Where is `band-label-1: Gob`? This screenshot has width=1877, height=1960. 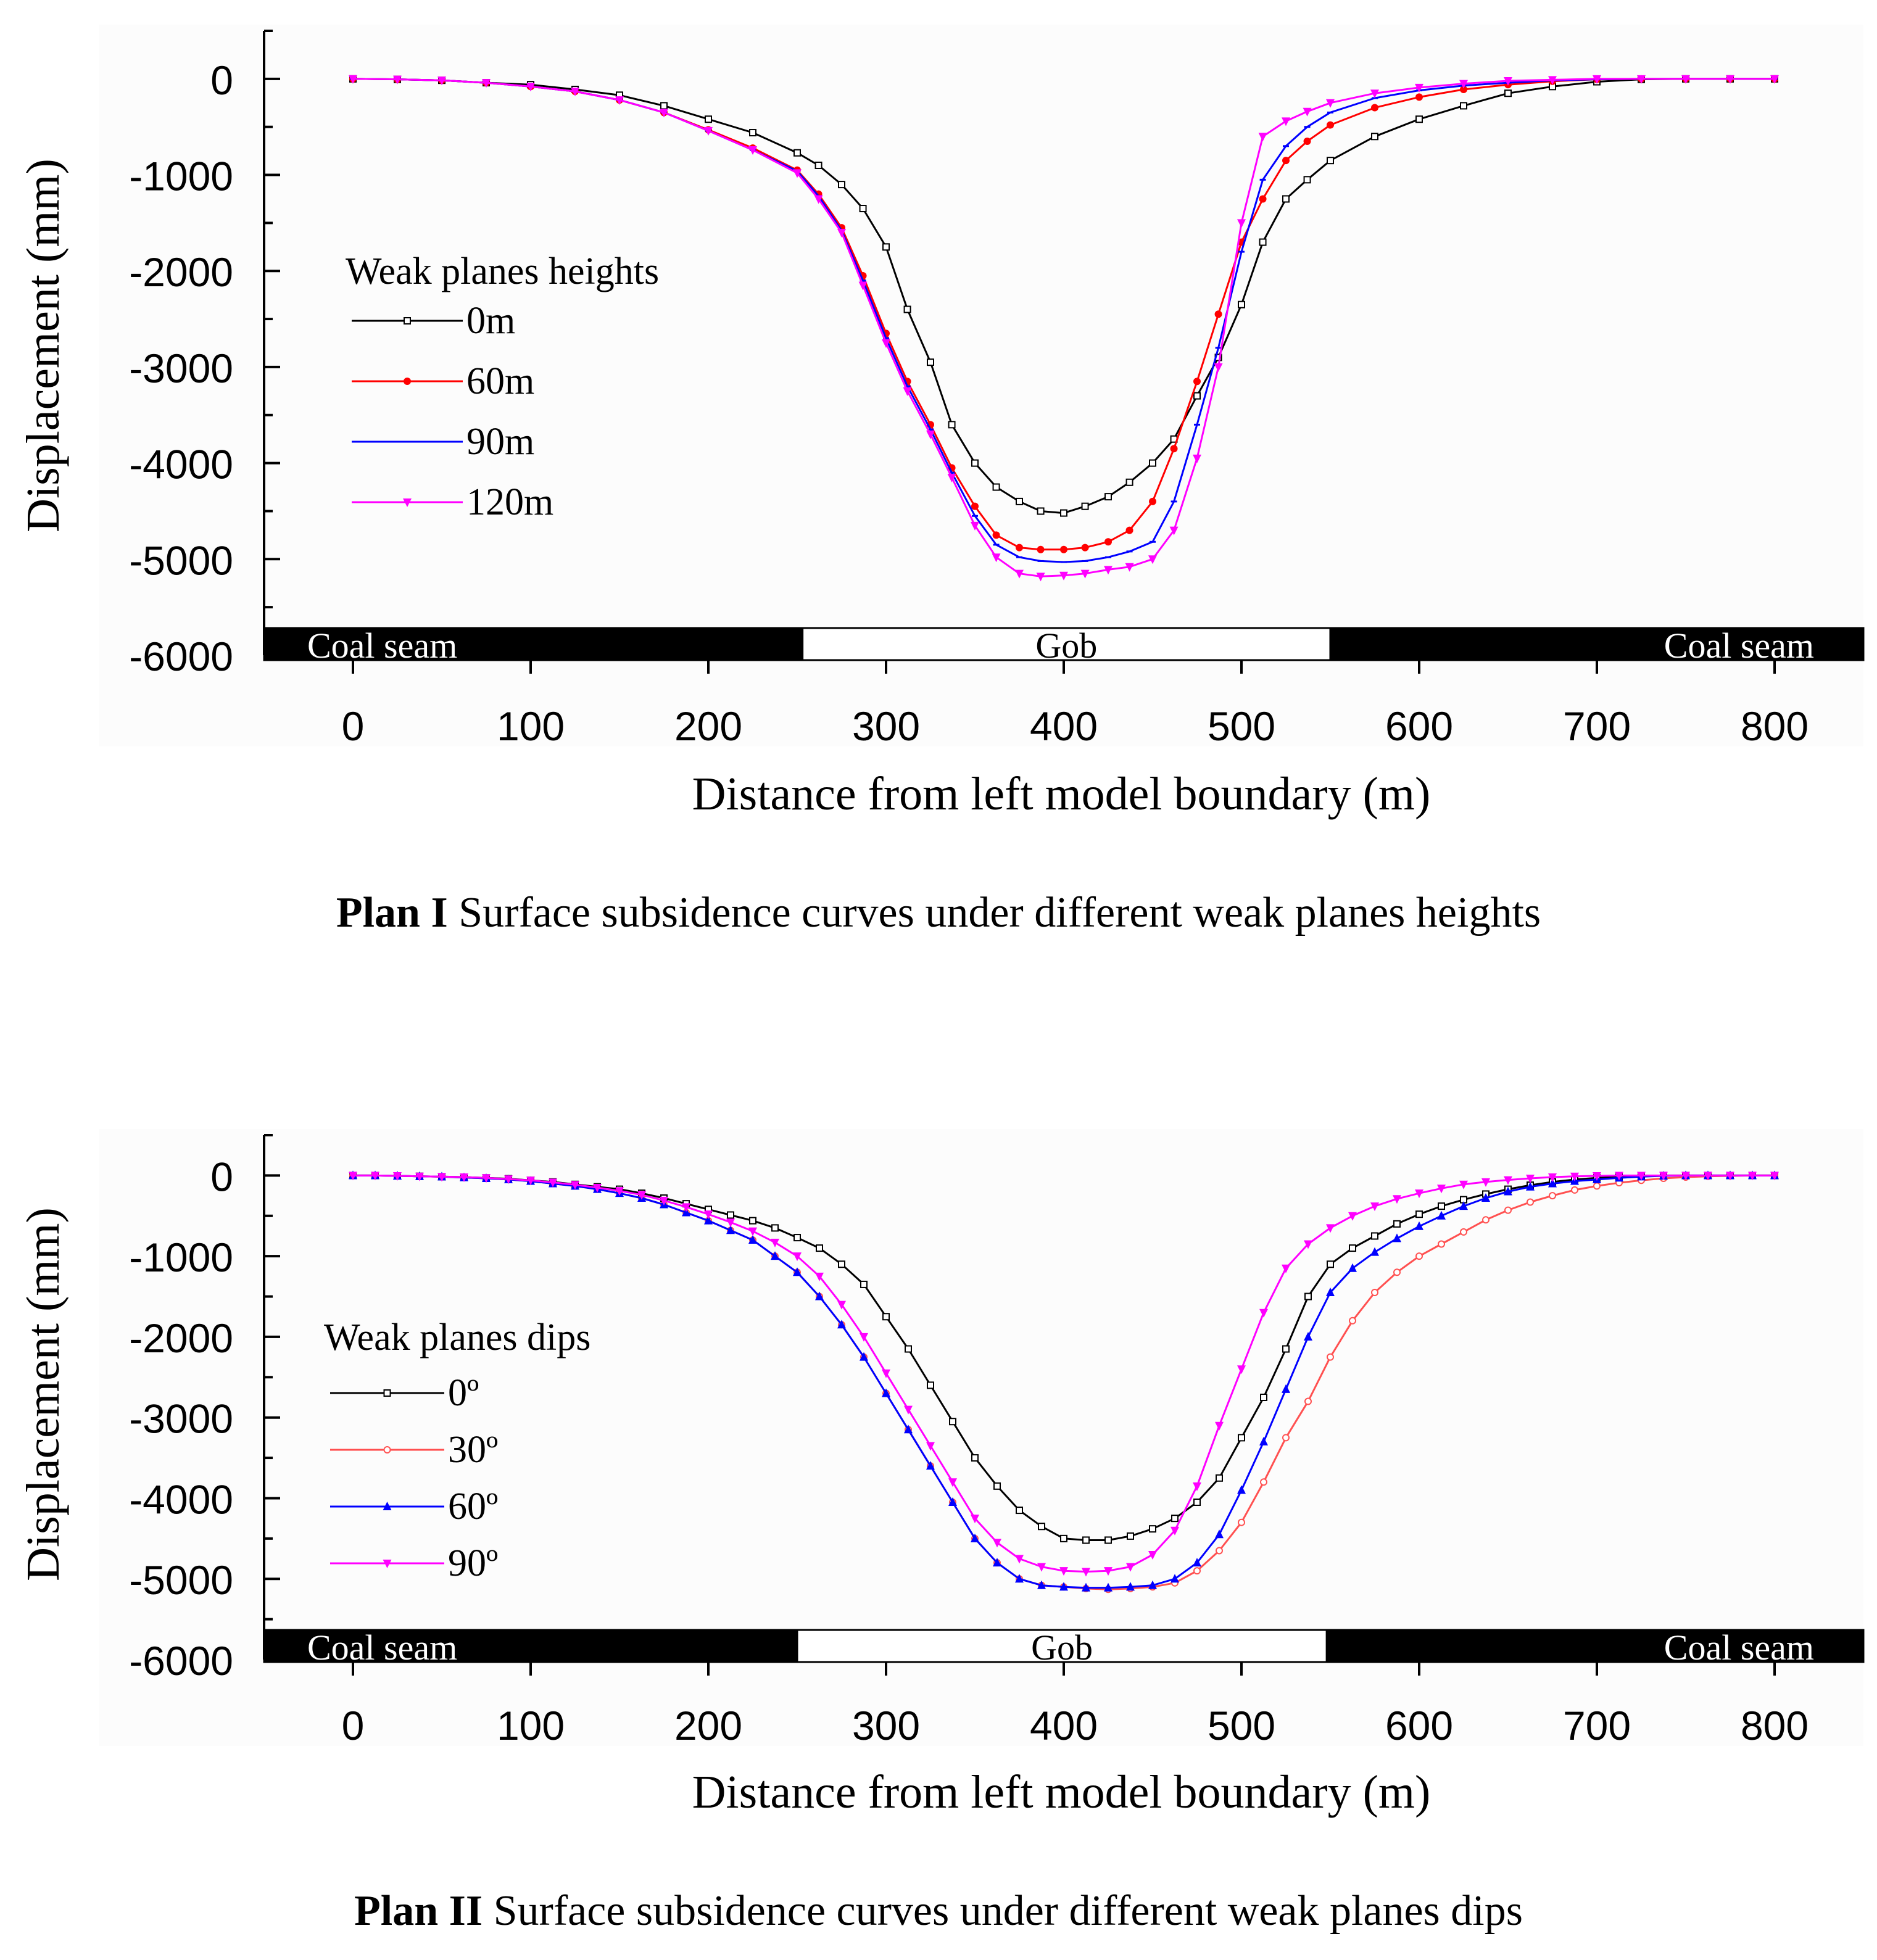 band-label-1: Gob is located at coordinates (1062, 1647).